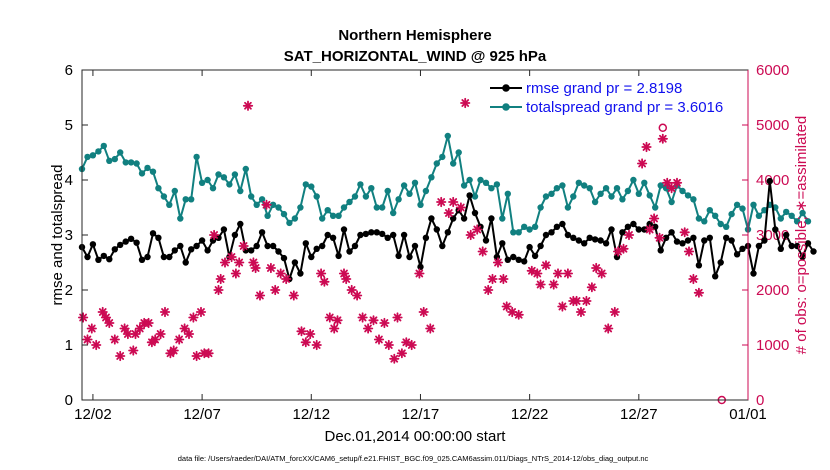 This screenshot has width=830, height=470. What do you see at coordinates (506, 88) in the screenshot?
I see `legend-rmse-marker` at bounding box center [506, 88].